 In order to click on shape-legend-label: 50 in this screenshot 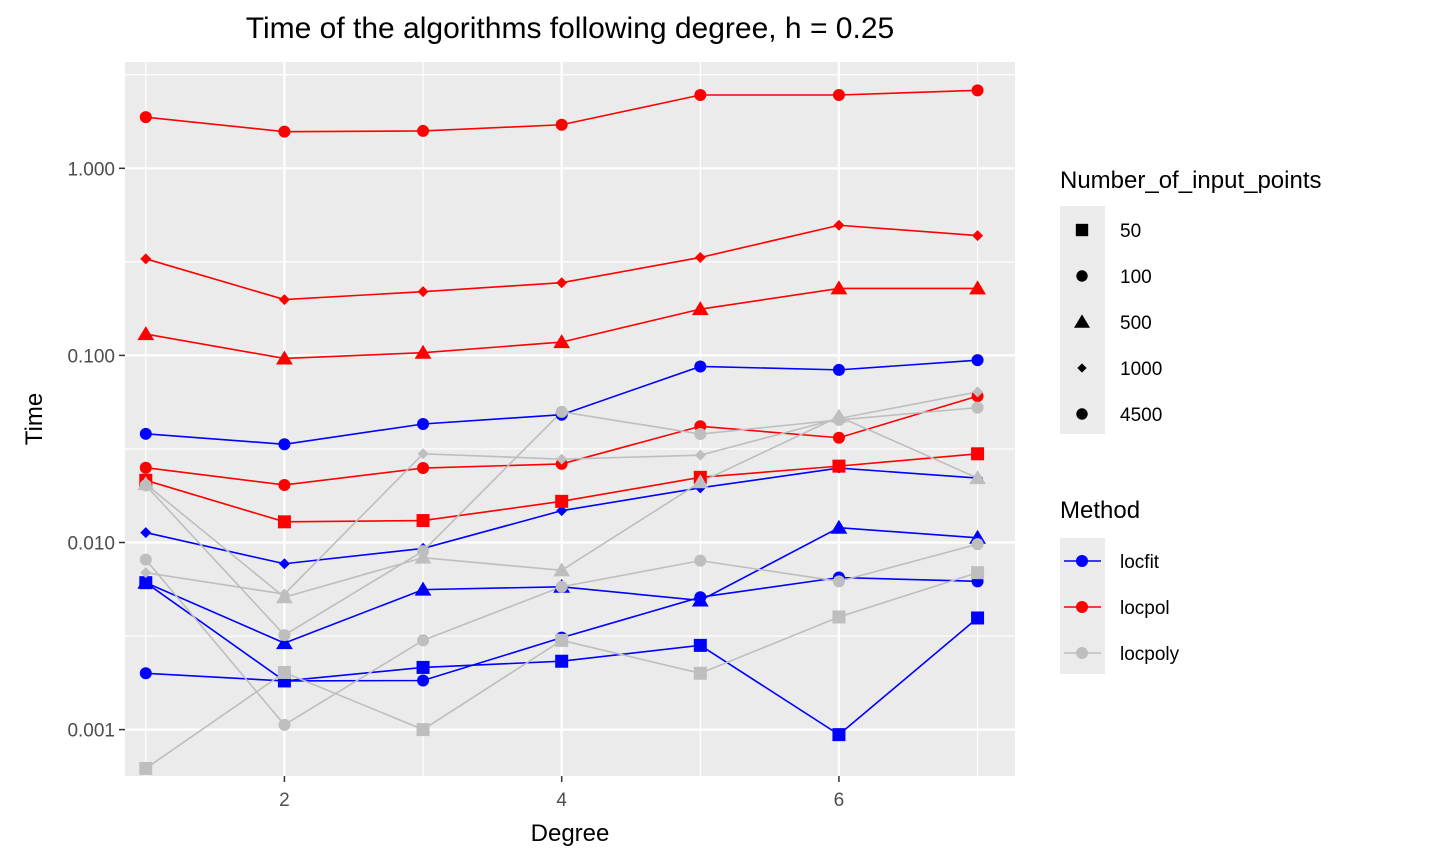, I will do `click(1130, 231)`.